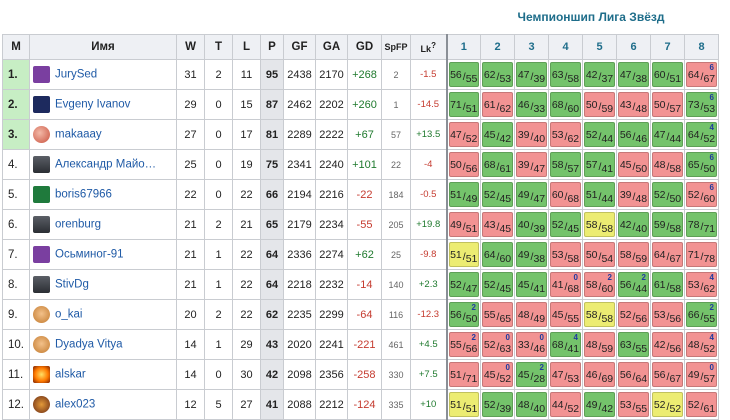 This screenshot has width=730, height=420. I want to click on match-result: 52/47, so click(463, 284).